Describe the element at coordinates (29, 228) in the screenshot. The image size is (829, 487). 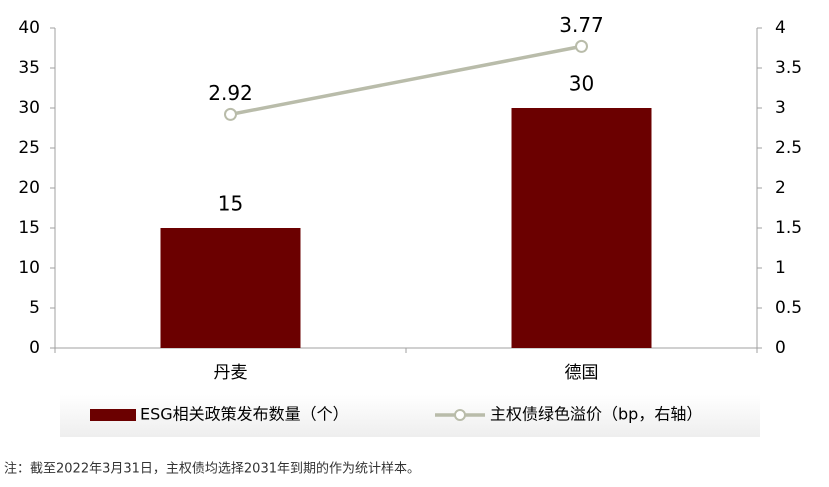
I see `y-tick-label: 15` at that location.